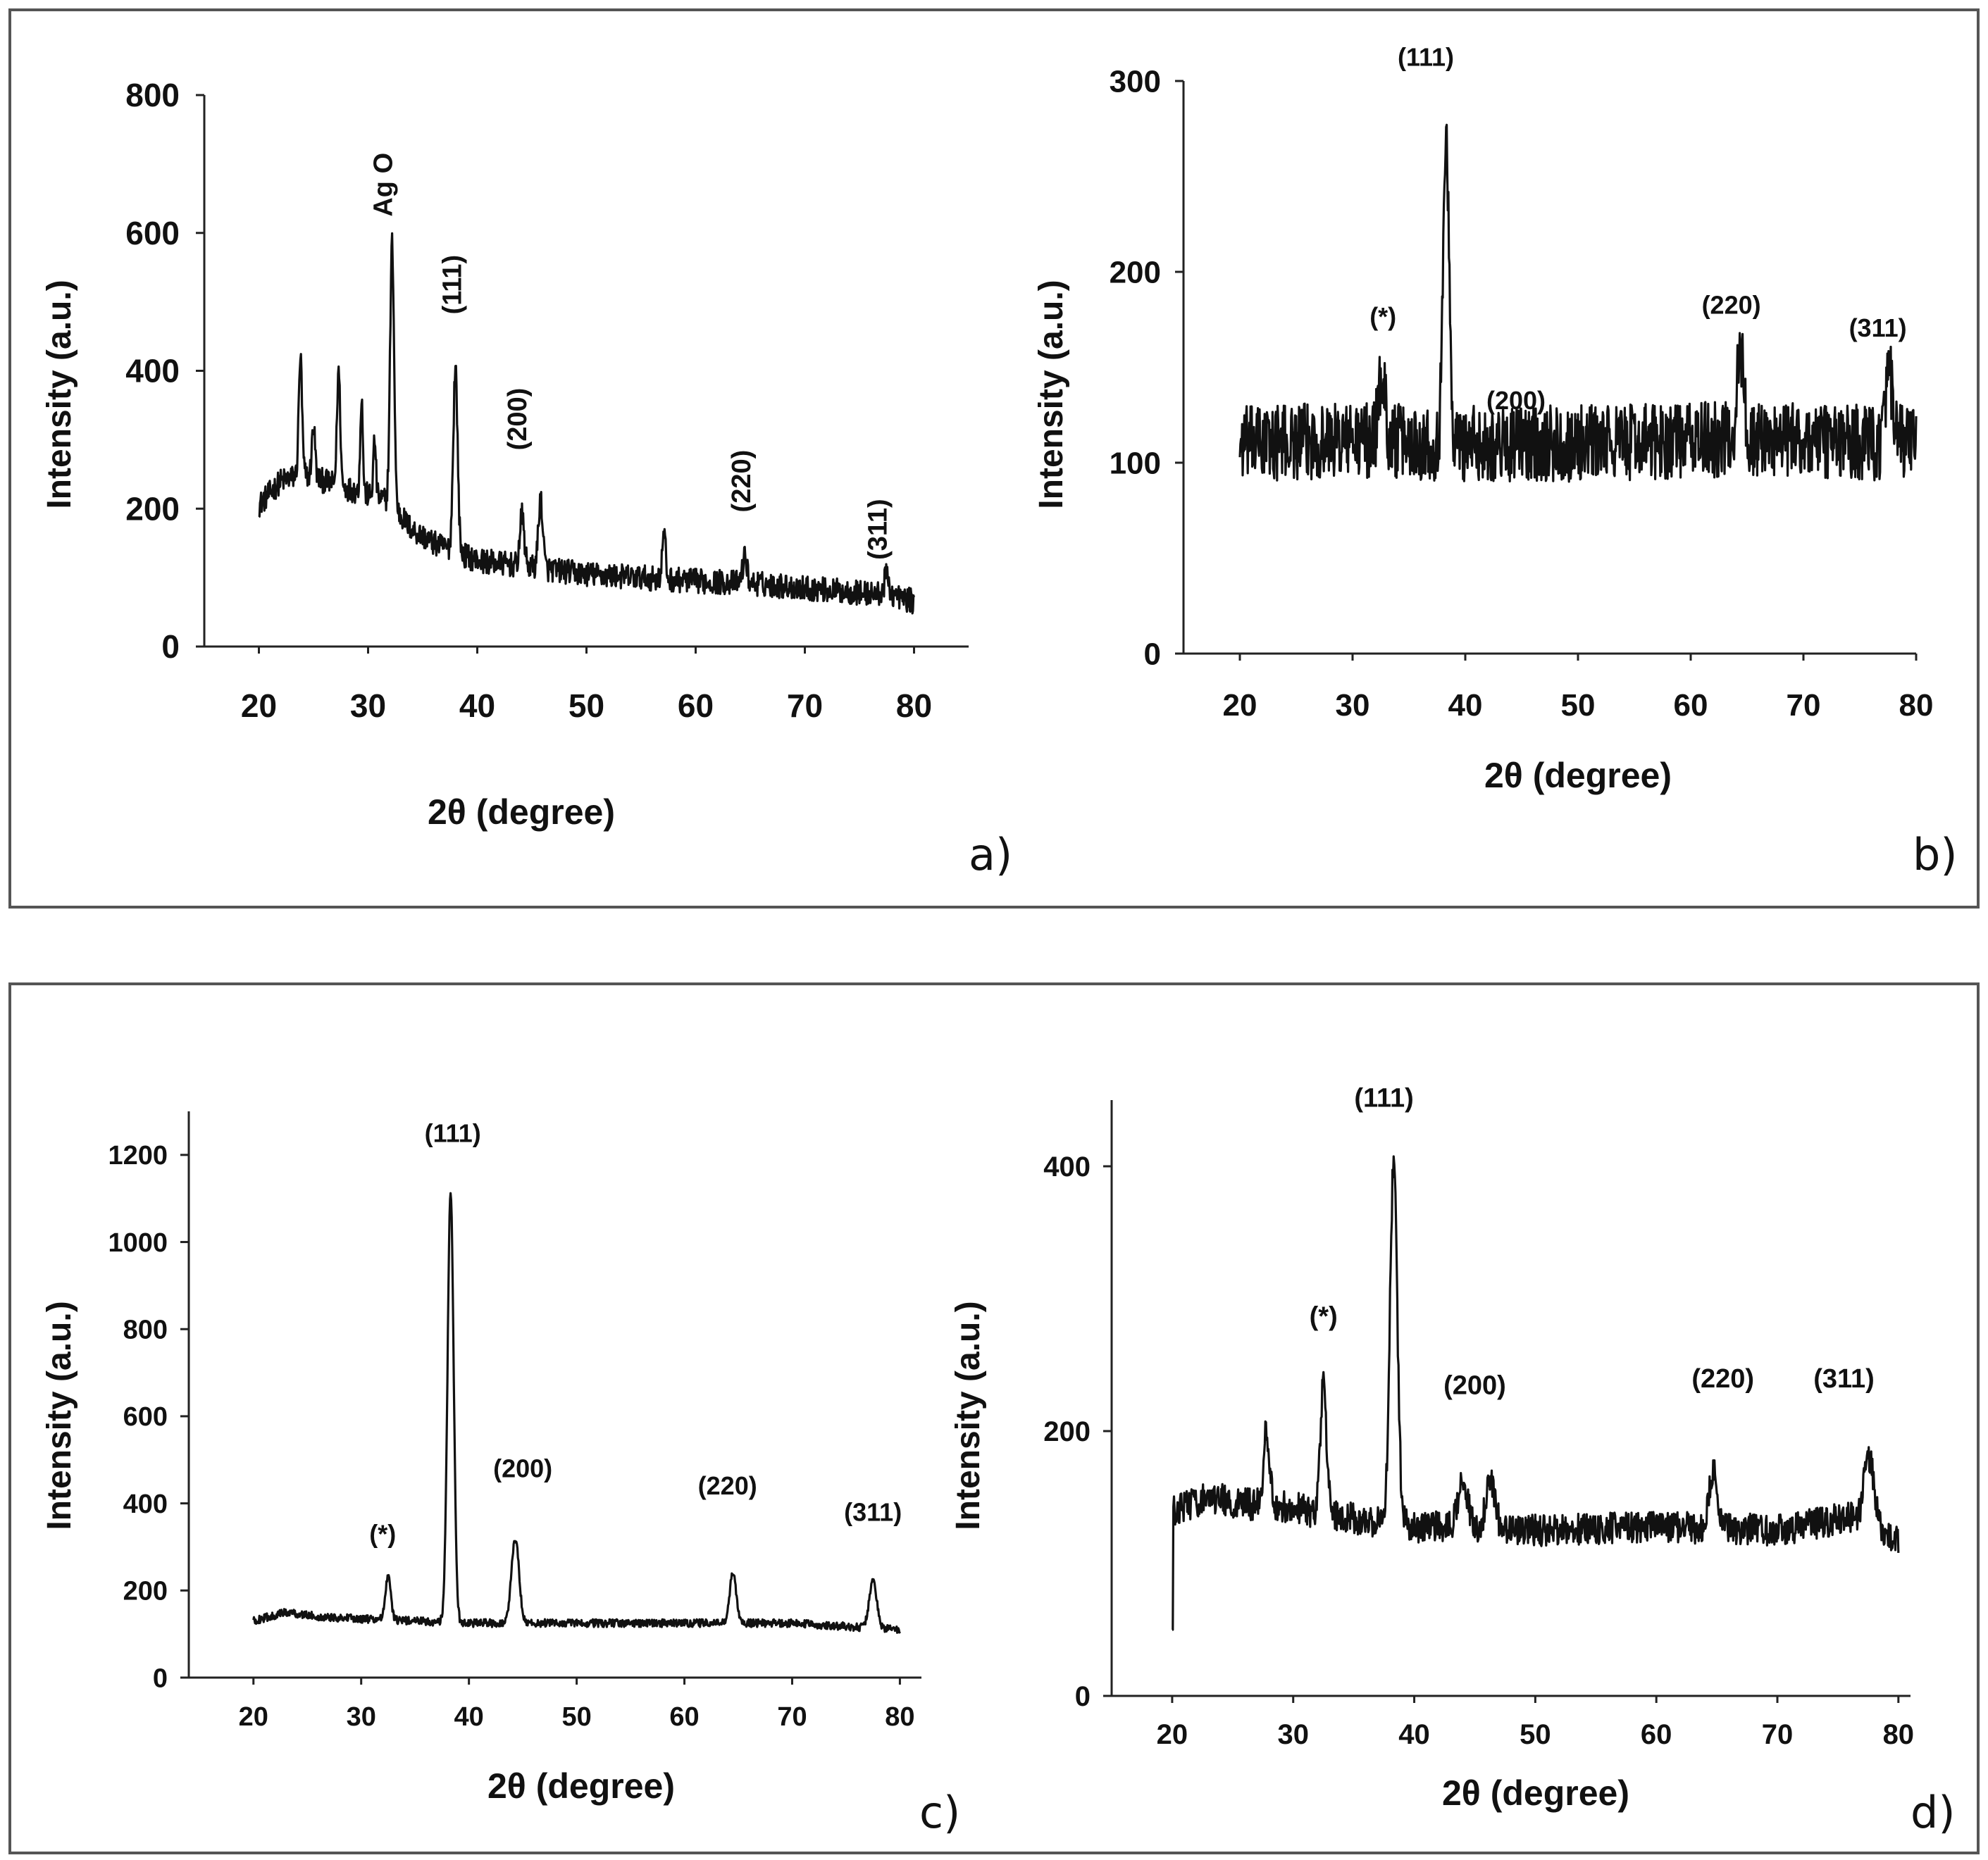 This screenshot has width=1988, height=1860. Describe the element at coordinates (138, 1243) in the screenshot. I see `panel-c-y-tick-label: 1000` at that location.